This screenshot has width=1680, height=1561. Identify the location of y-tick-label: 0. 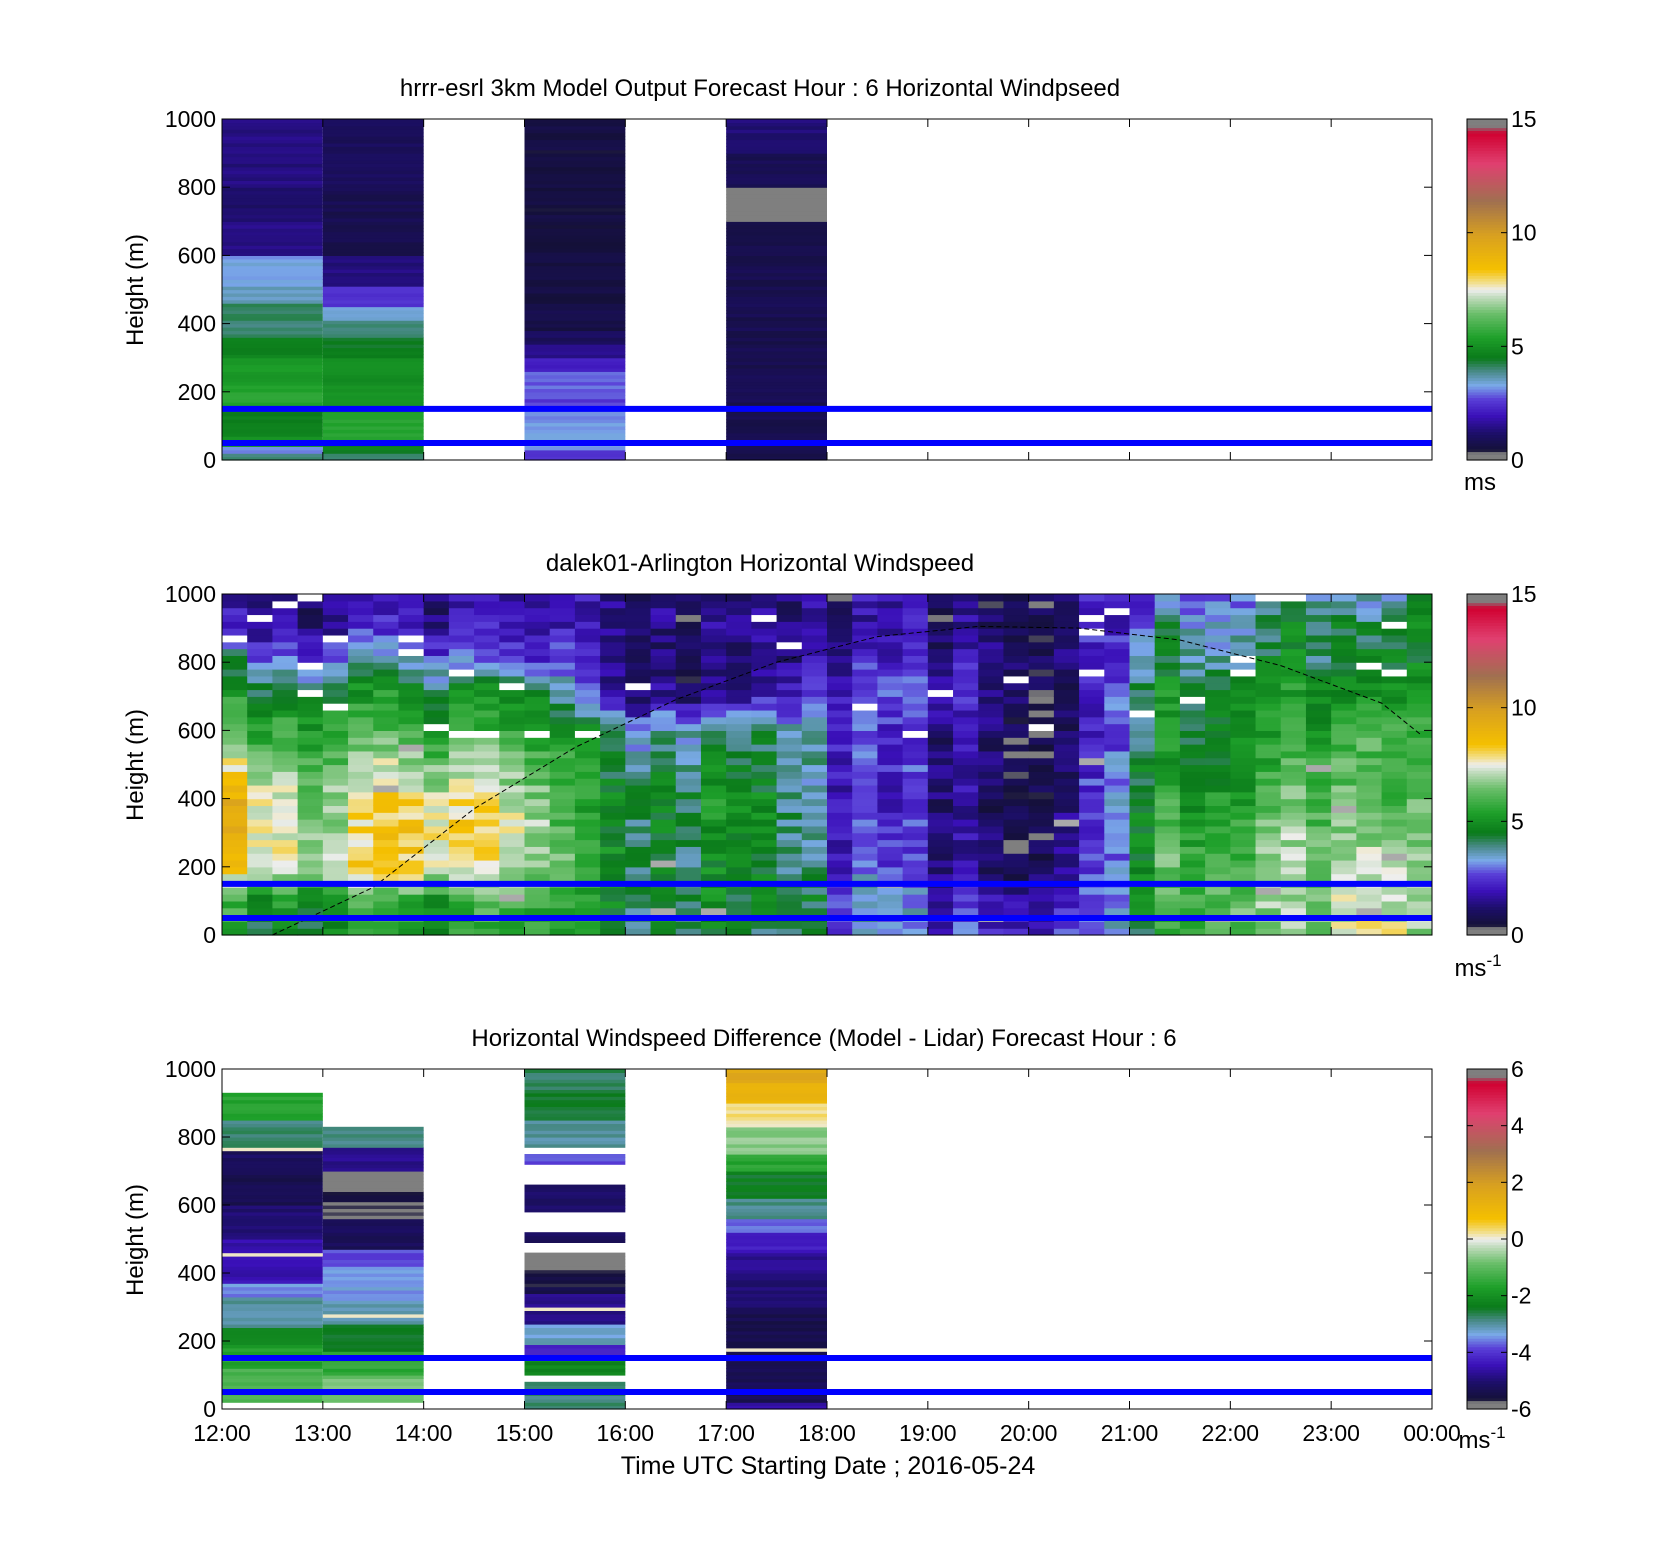
(209, 460).